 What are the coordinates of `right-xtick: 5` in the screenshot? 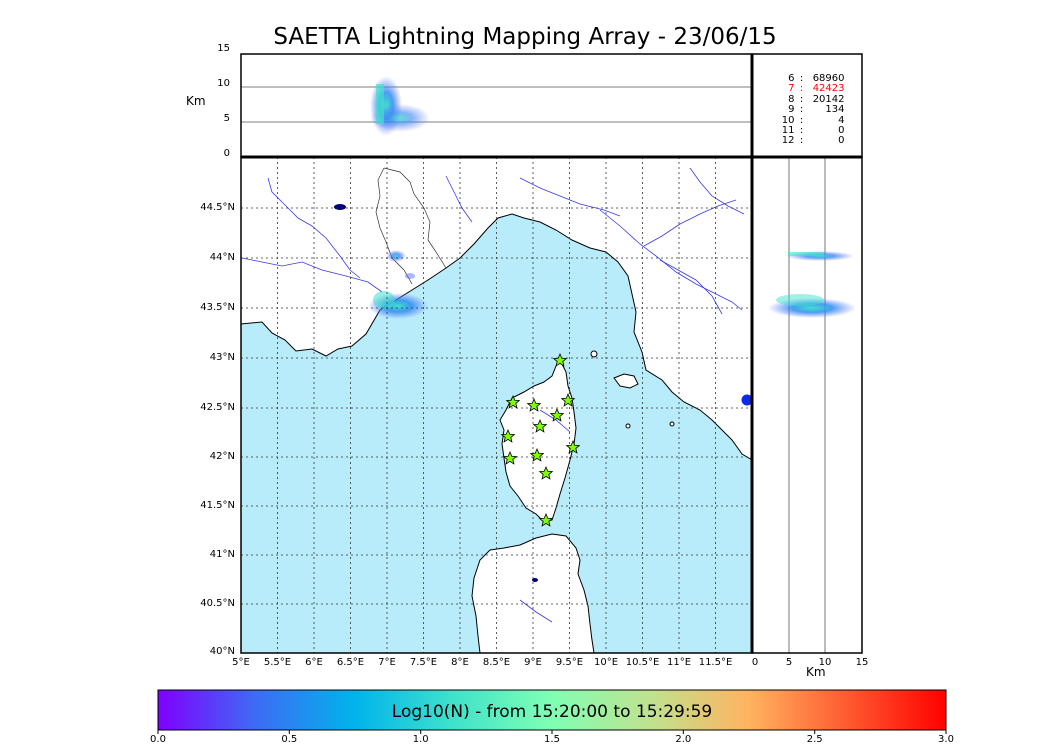 It's located at (789, 662).